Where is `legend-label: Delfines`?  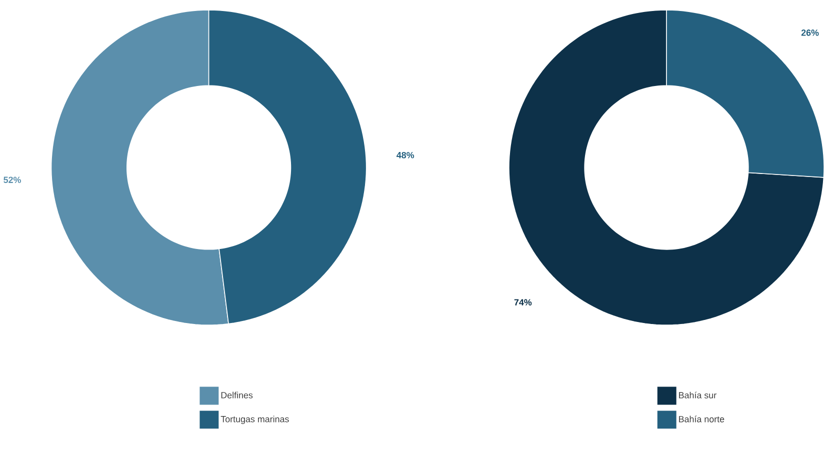
legend-label: Delfines is located at coordinates (237, 395).